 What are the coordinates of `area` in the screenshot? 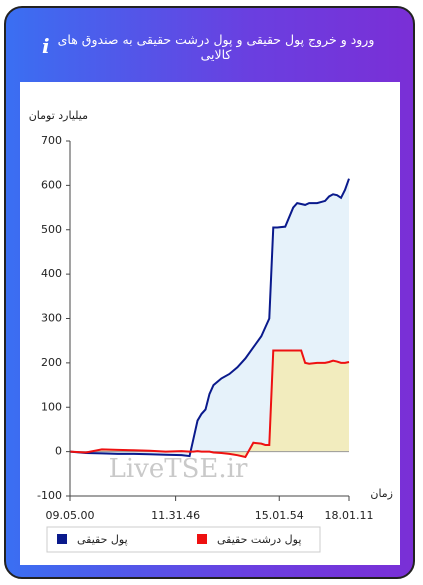 It's located at (209, 403).